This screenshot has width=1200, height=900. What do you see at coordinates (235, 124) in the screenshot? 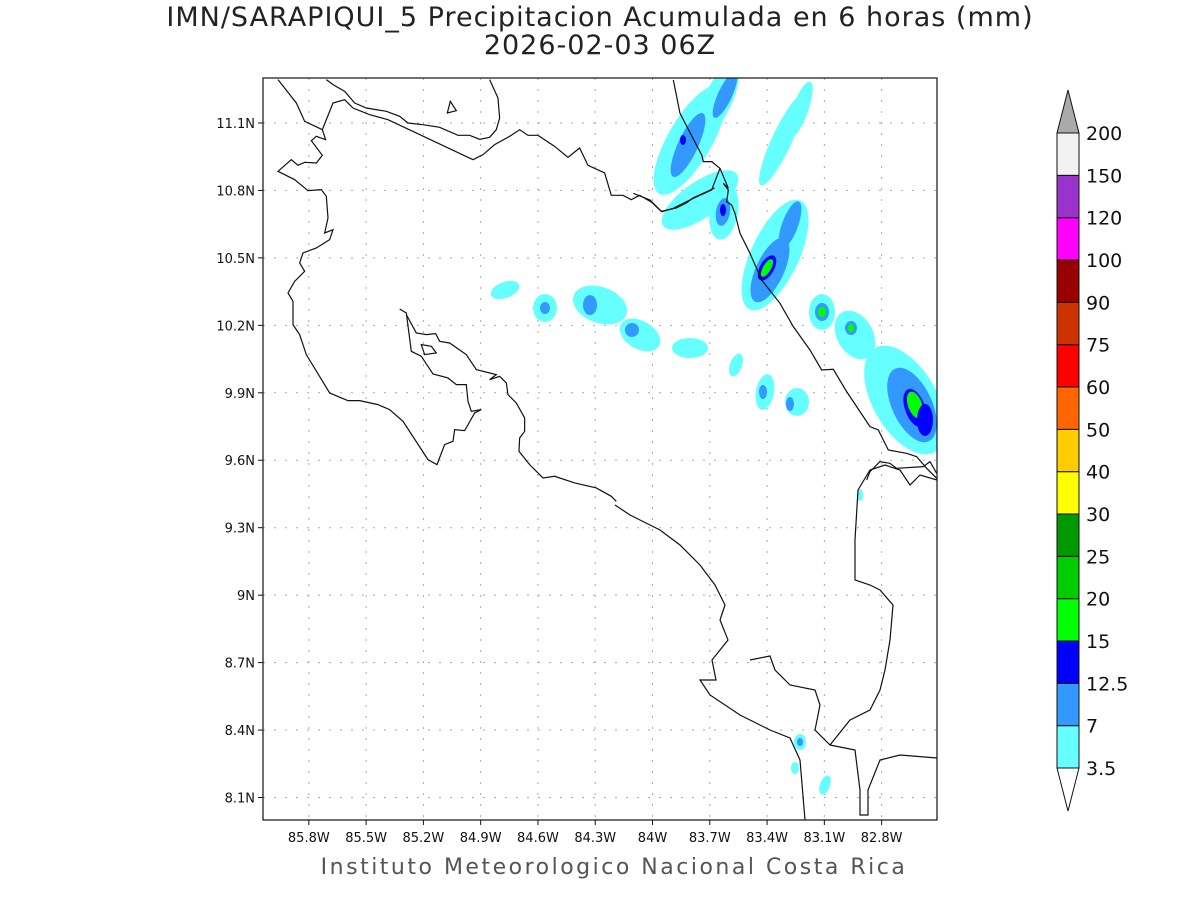
I see `lat-tick-label: 11.1N` at bounding box center [235, 124].